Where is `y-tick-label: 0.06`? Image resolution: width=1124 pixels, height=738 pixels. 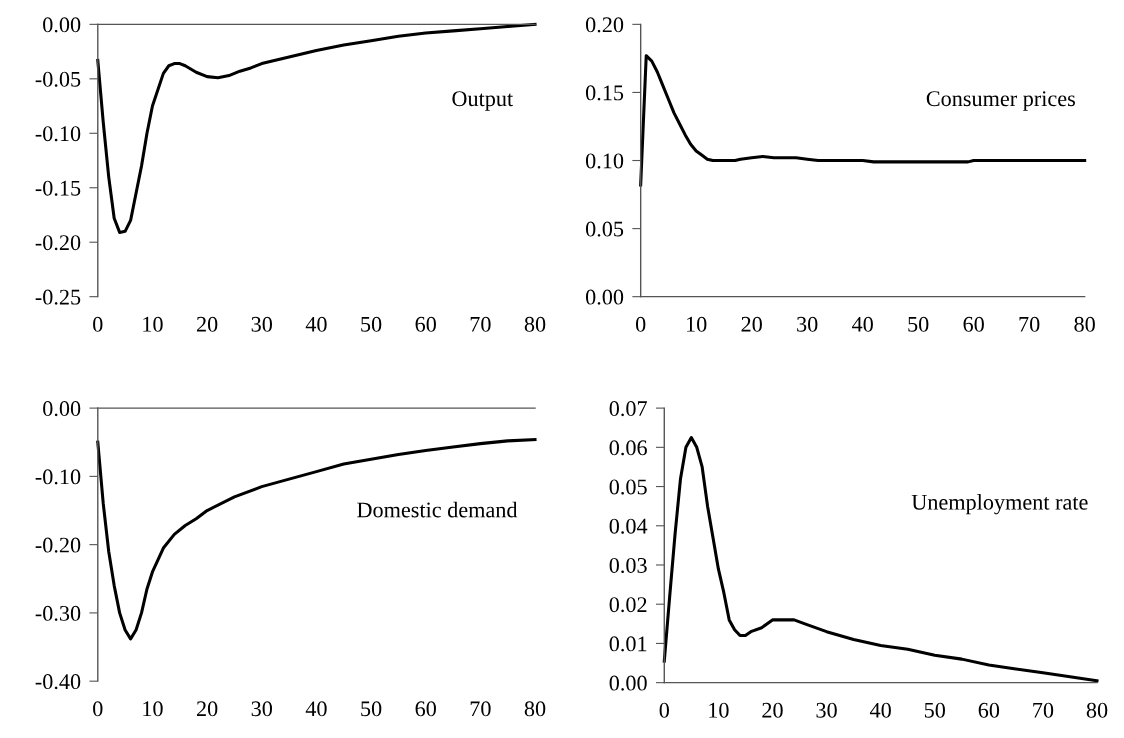
y-tick-label: 0.06 is located at coordinates (628, 448).